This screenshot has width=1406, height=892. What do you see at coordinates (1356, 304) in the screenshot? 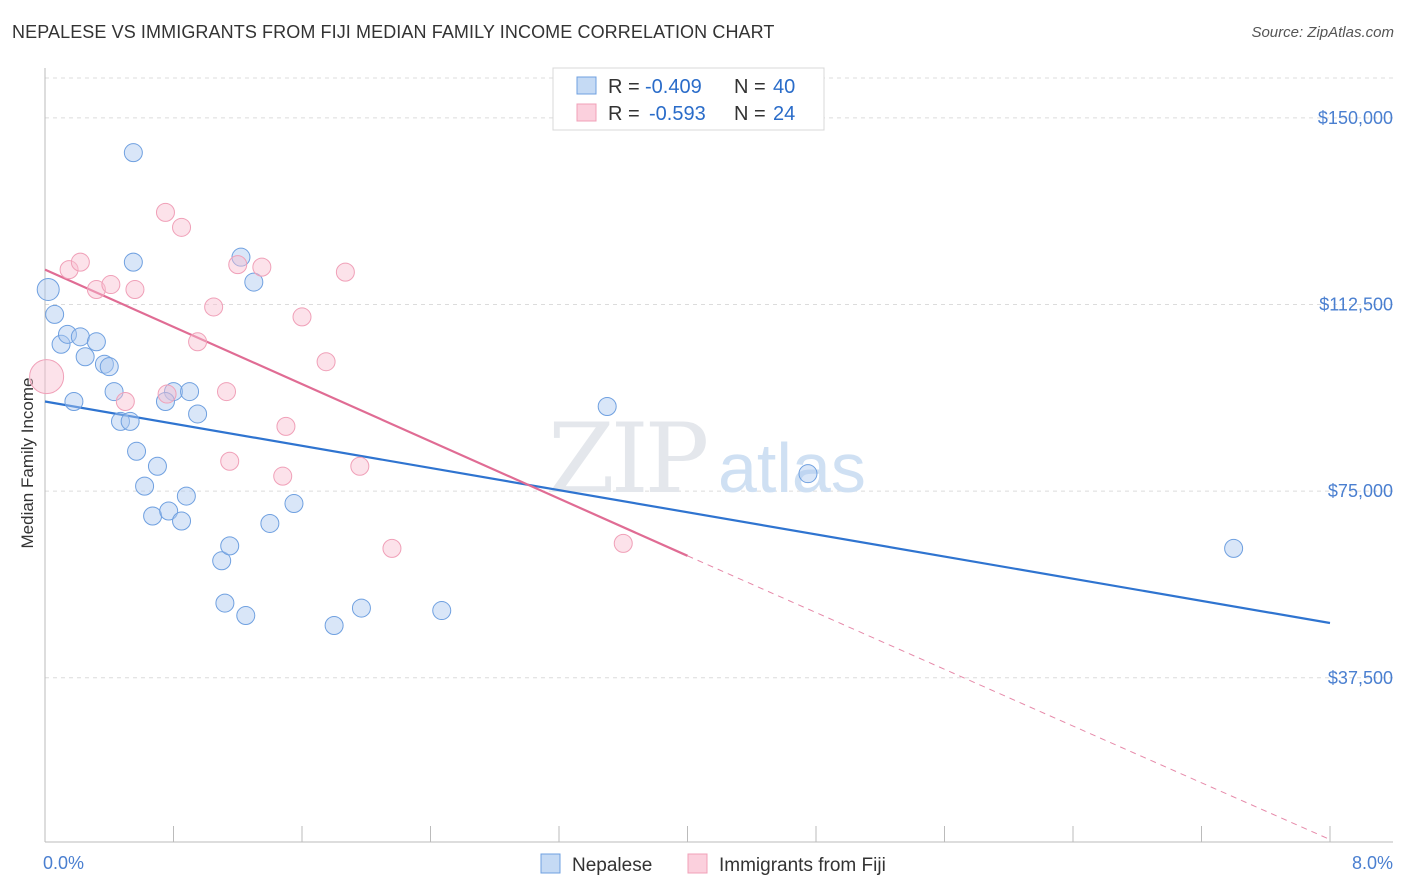
I see `y-tick-label-2: $112,500` at bounding box center [1356, 304].